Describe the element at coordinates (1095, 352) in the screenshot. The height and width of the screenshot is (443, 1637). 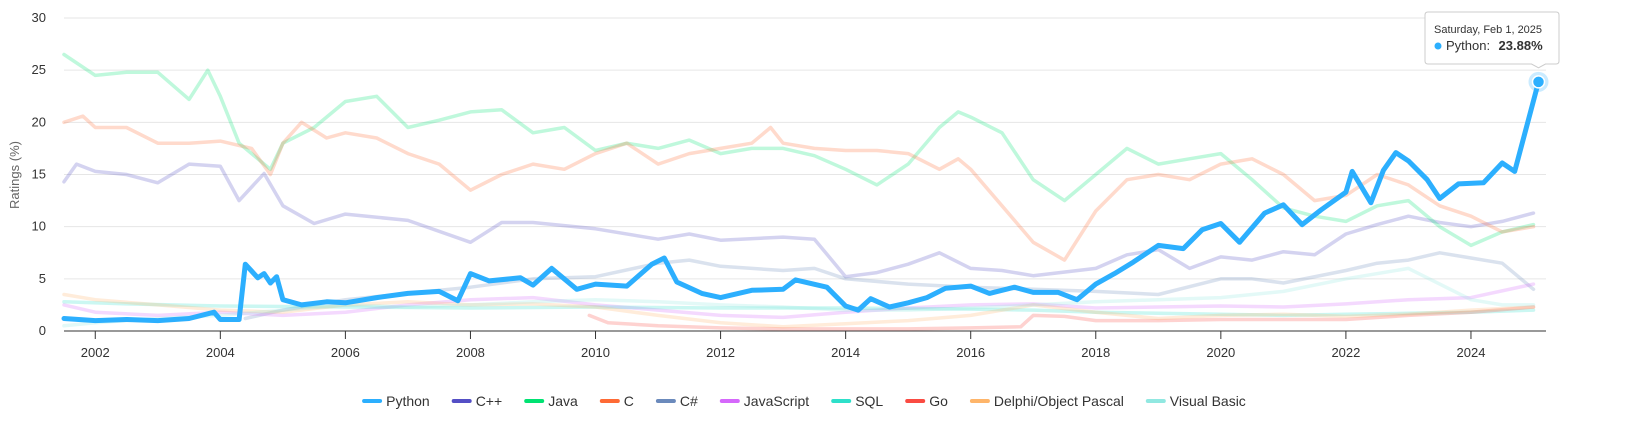
I see `x-tick-label: 2018` at that location.